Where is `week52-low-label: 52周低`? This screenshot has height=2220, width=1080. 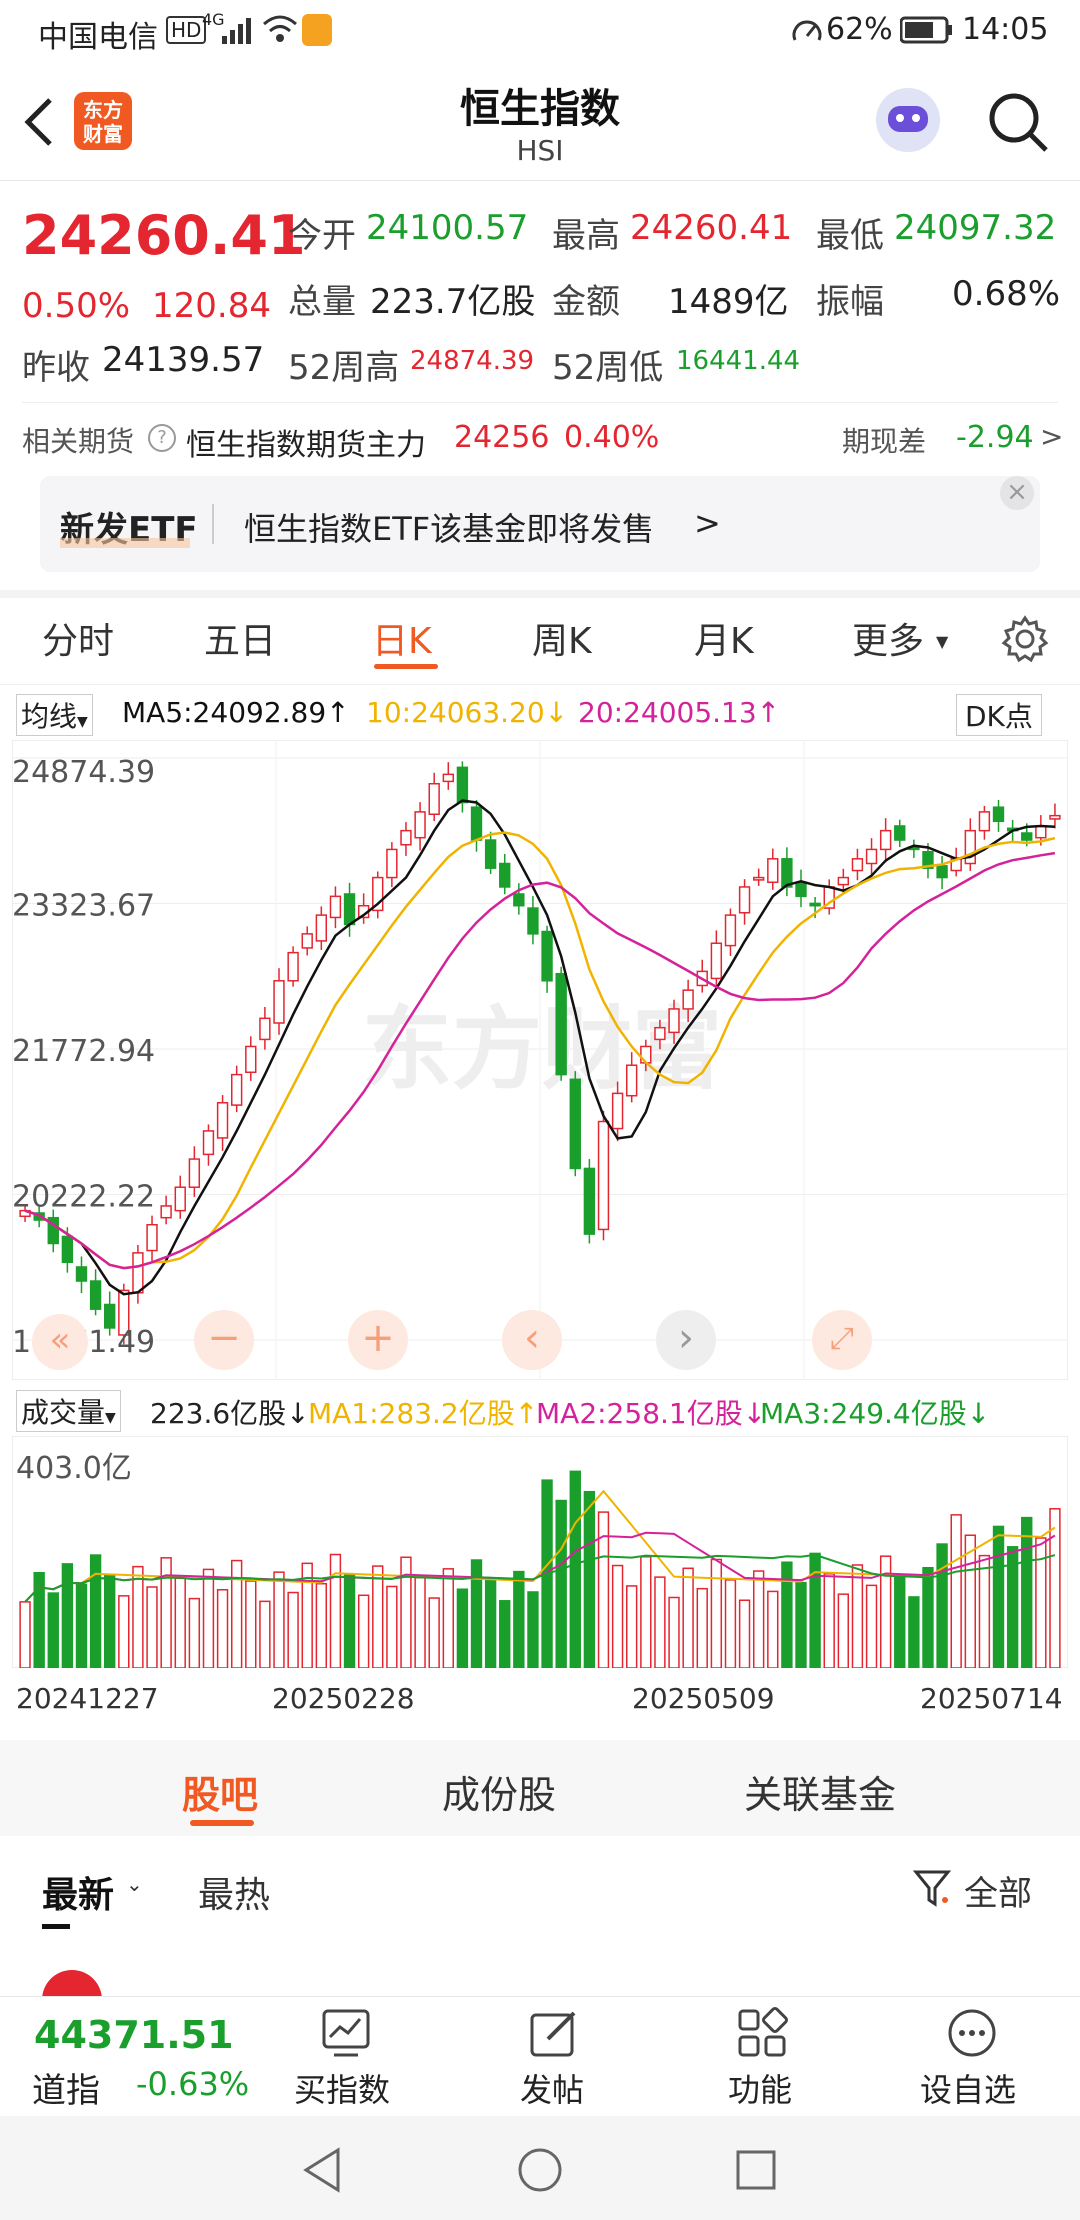
week52-low-label: 52周低 is located at coordinates (608, 368).